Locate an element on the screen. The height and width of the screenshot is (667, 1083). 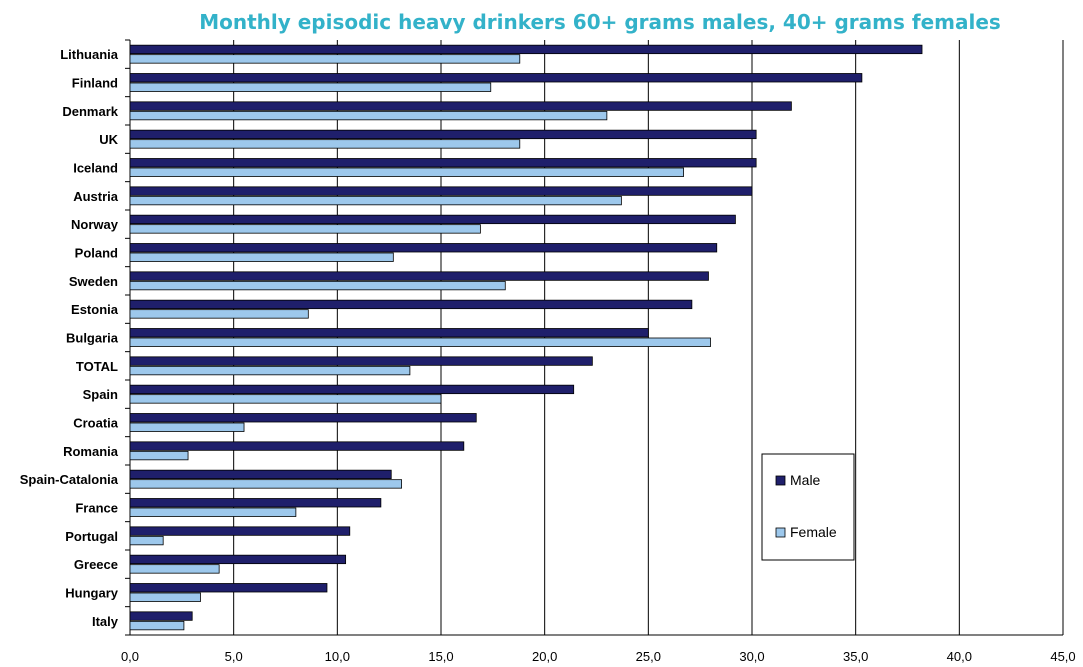
category-label: Spain is located at coordinates (100, 394).